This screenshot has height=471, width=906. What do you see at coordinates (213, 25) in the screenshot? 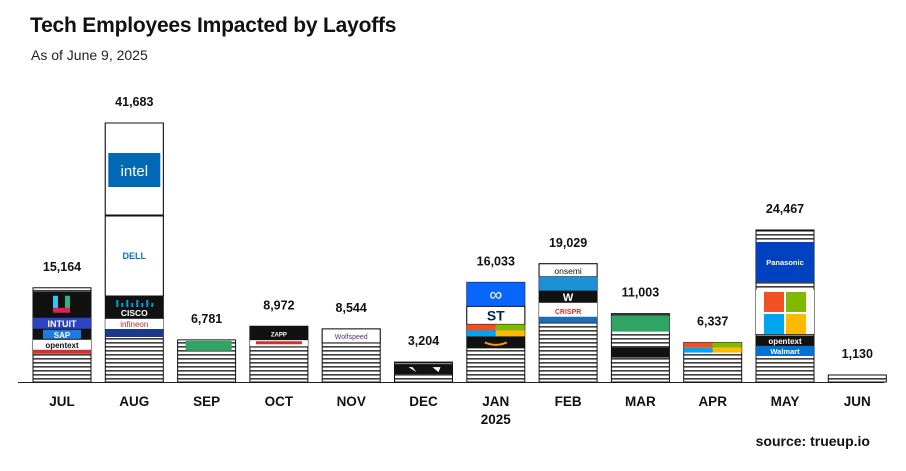
I see `chart-title: Tech Employees Impacted by Layoffs` at bounding box center [213, 25].